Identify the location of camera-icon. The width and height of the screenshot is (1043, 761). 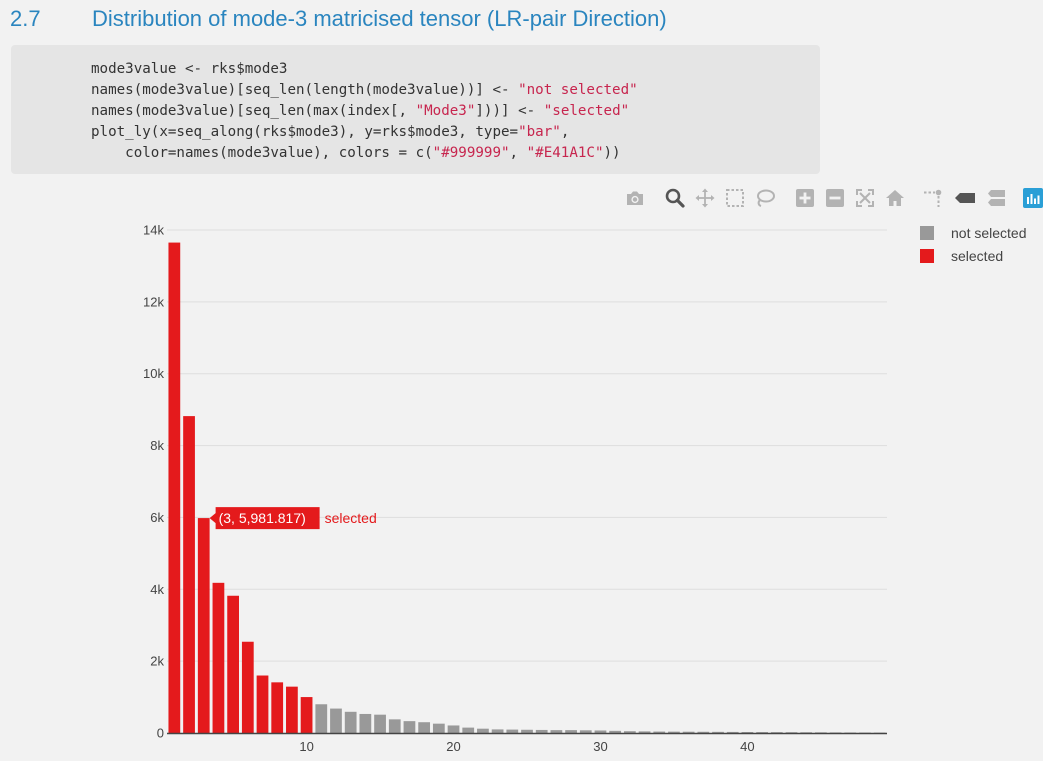
(635, 198).